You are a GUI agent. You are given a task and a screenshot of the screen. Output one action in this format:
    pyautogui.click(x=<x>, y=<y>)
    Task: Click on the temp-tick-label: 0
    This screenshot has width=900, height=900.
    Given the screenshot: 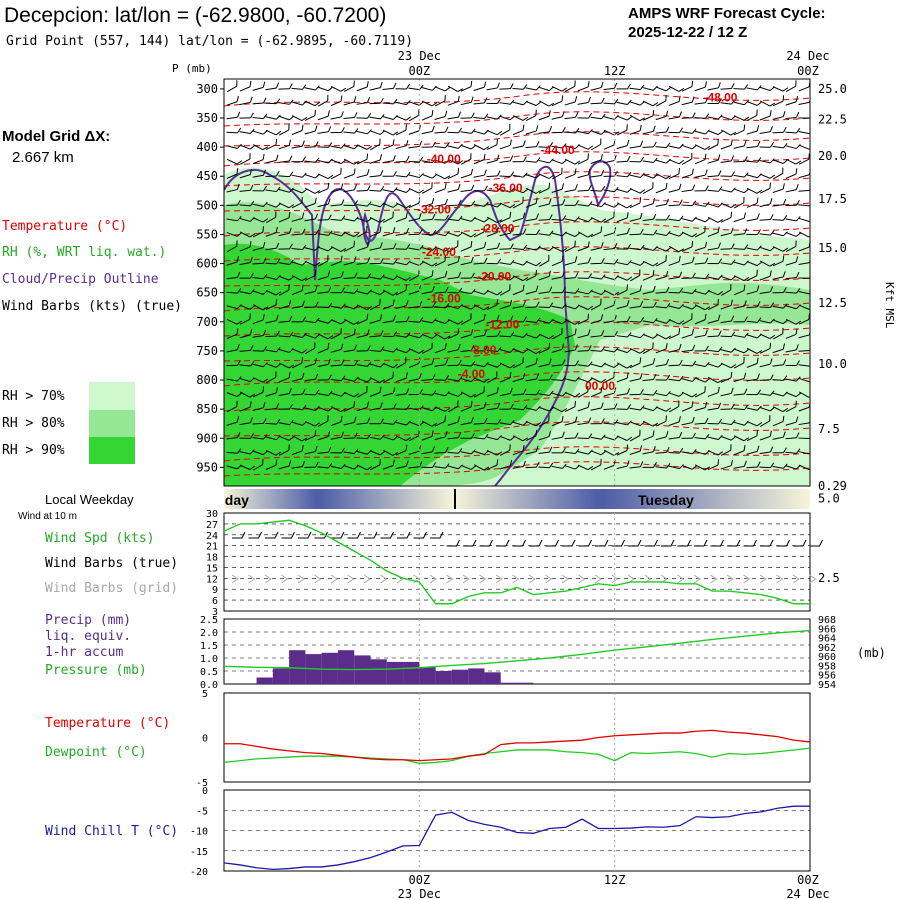 What is the action you would take?
    pyautogui.click(x=205, y=739)
    